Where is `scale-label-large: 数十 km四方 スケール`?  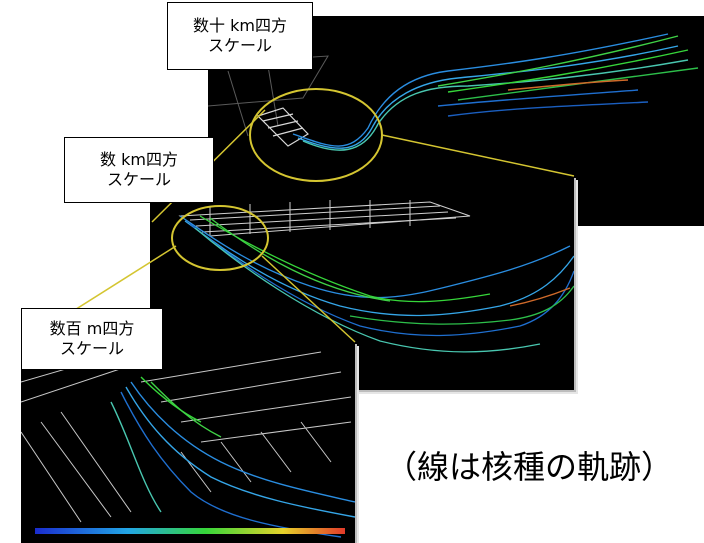 scale-label-large: 数十 km四方 スケール is located at coordinates (240, 36).